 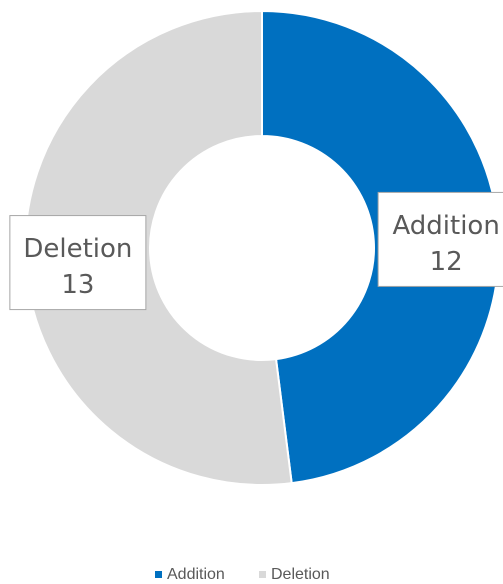 I want to click on data-label: Addition 12, so click(x=440, y=239).